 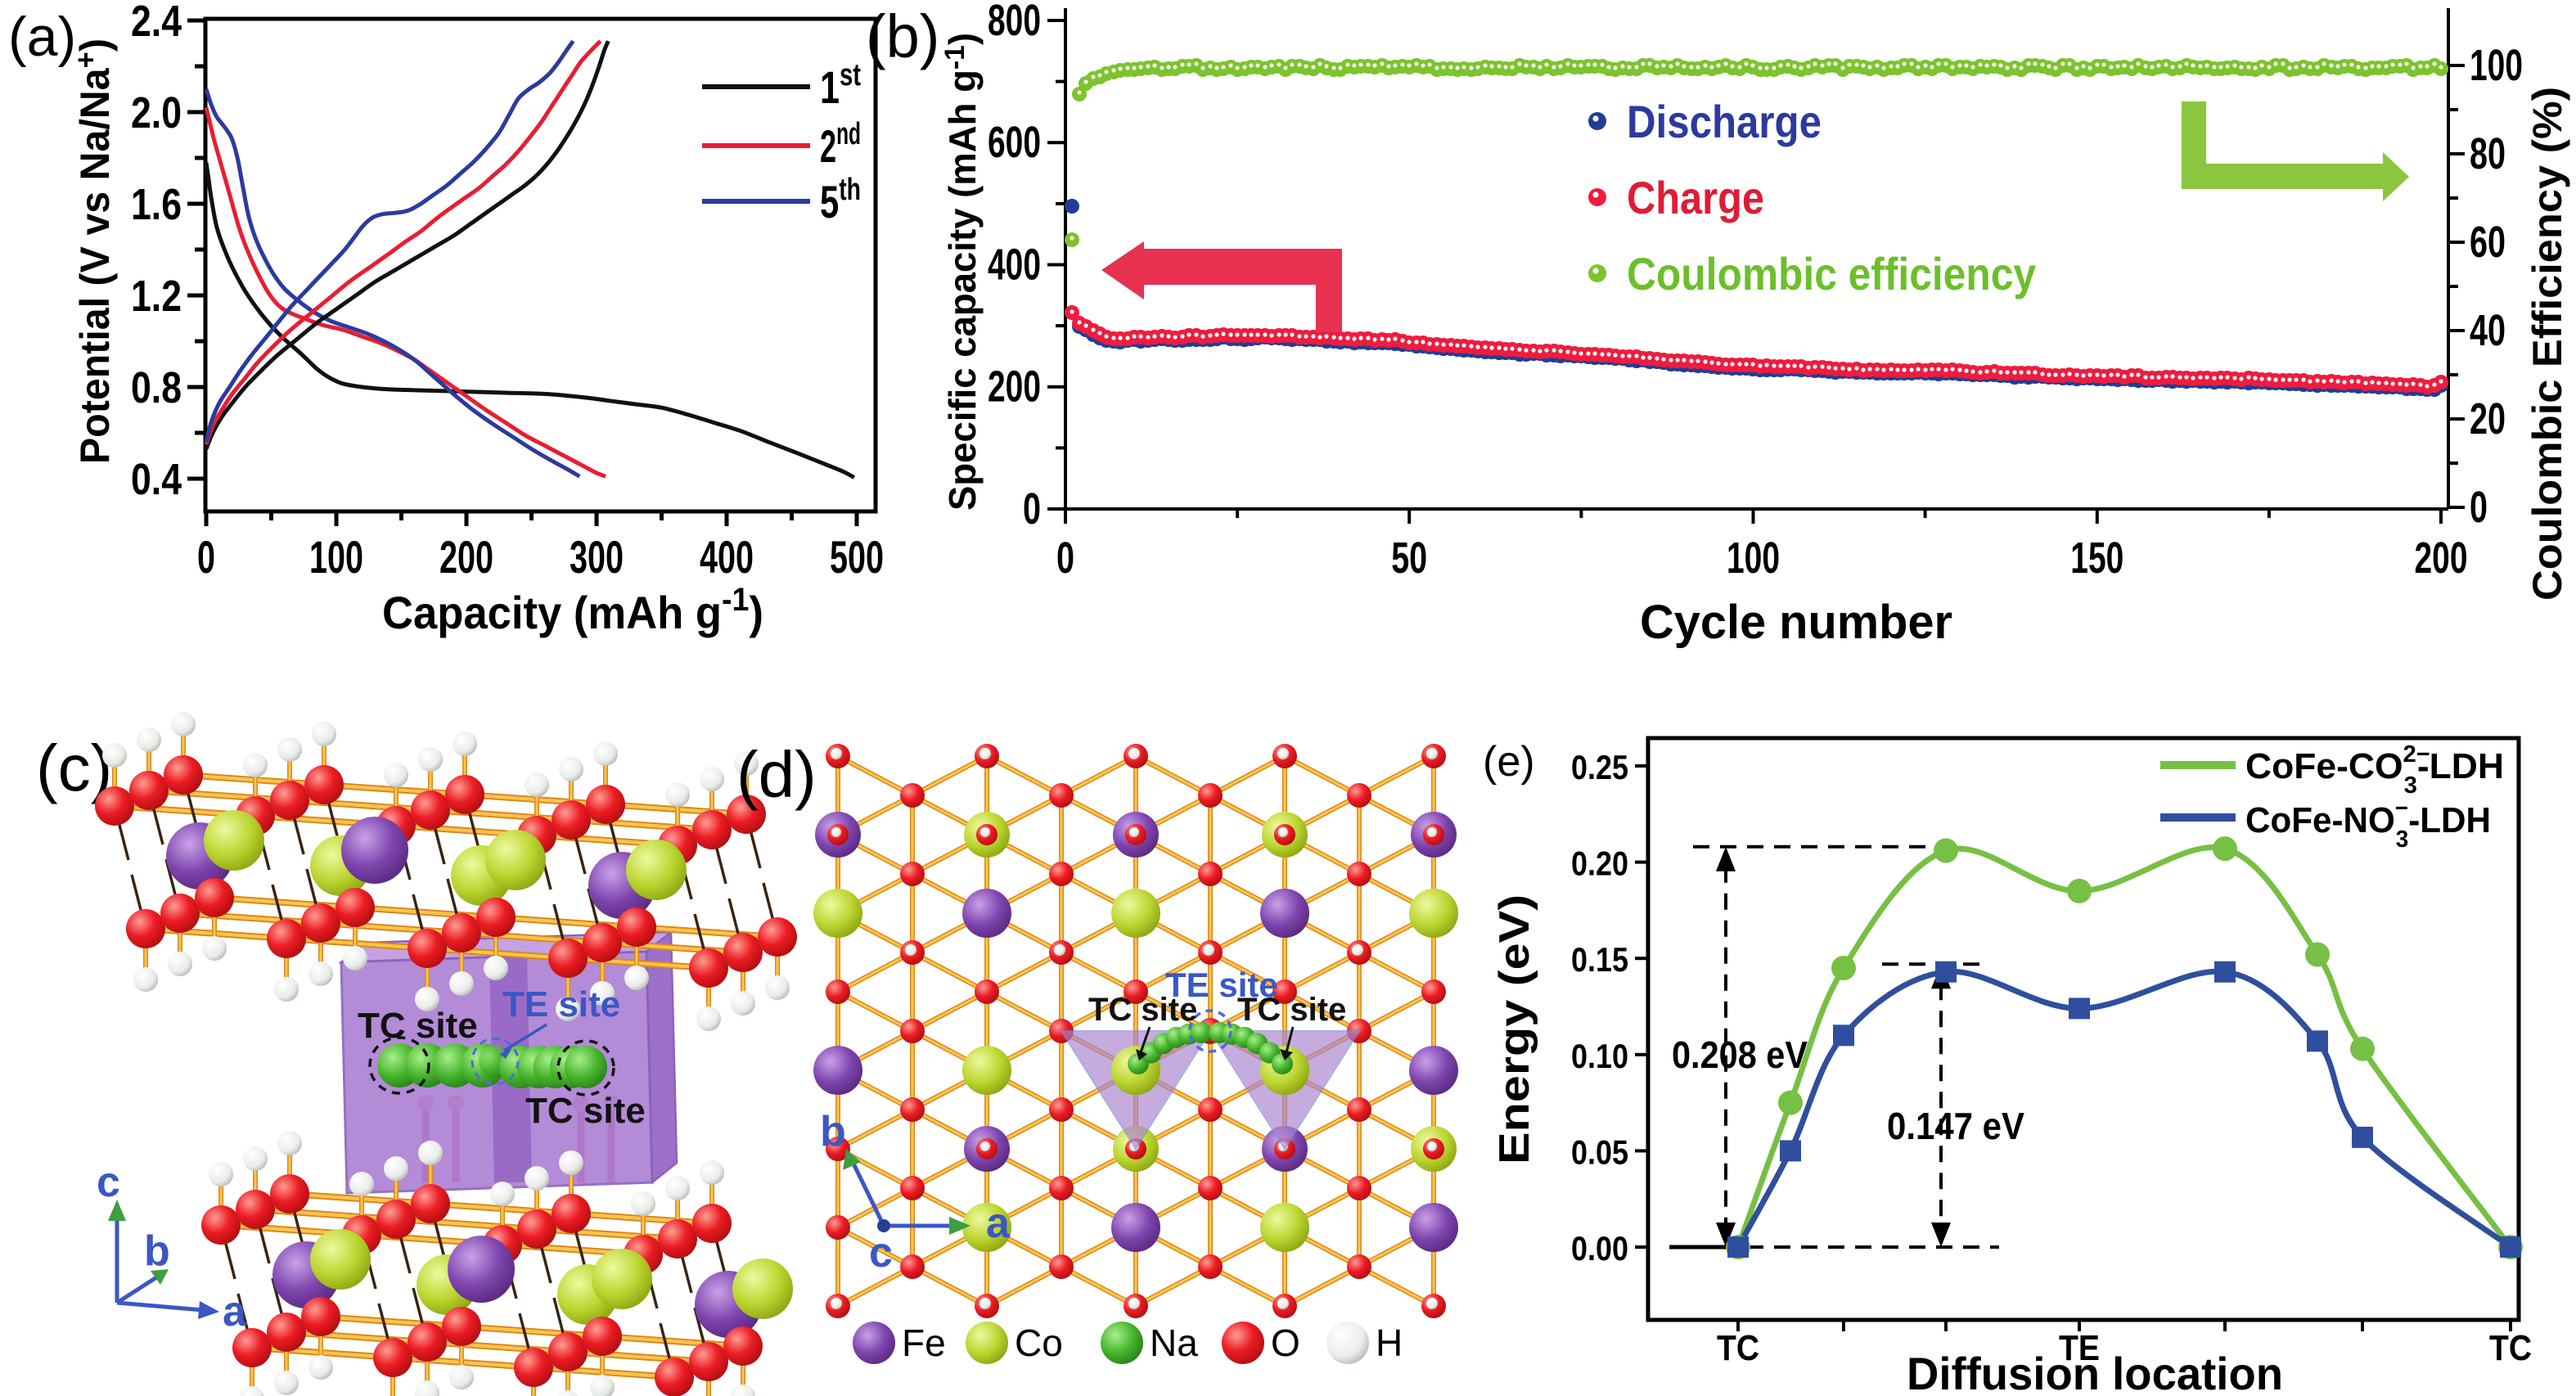 What do you see at coordinates (1599, 1056) in the screenshot?
I see `svg-text: 0.10` at bounding box center [1599, 1056].